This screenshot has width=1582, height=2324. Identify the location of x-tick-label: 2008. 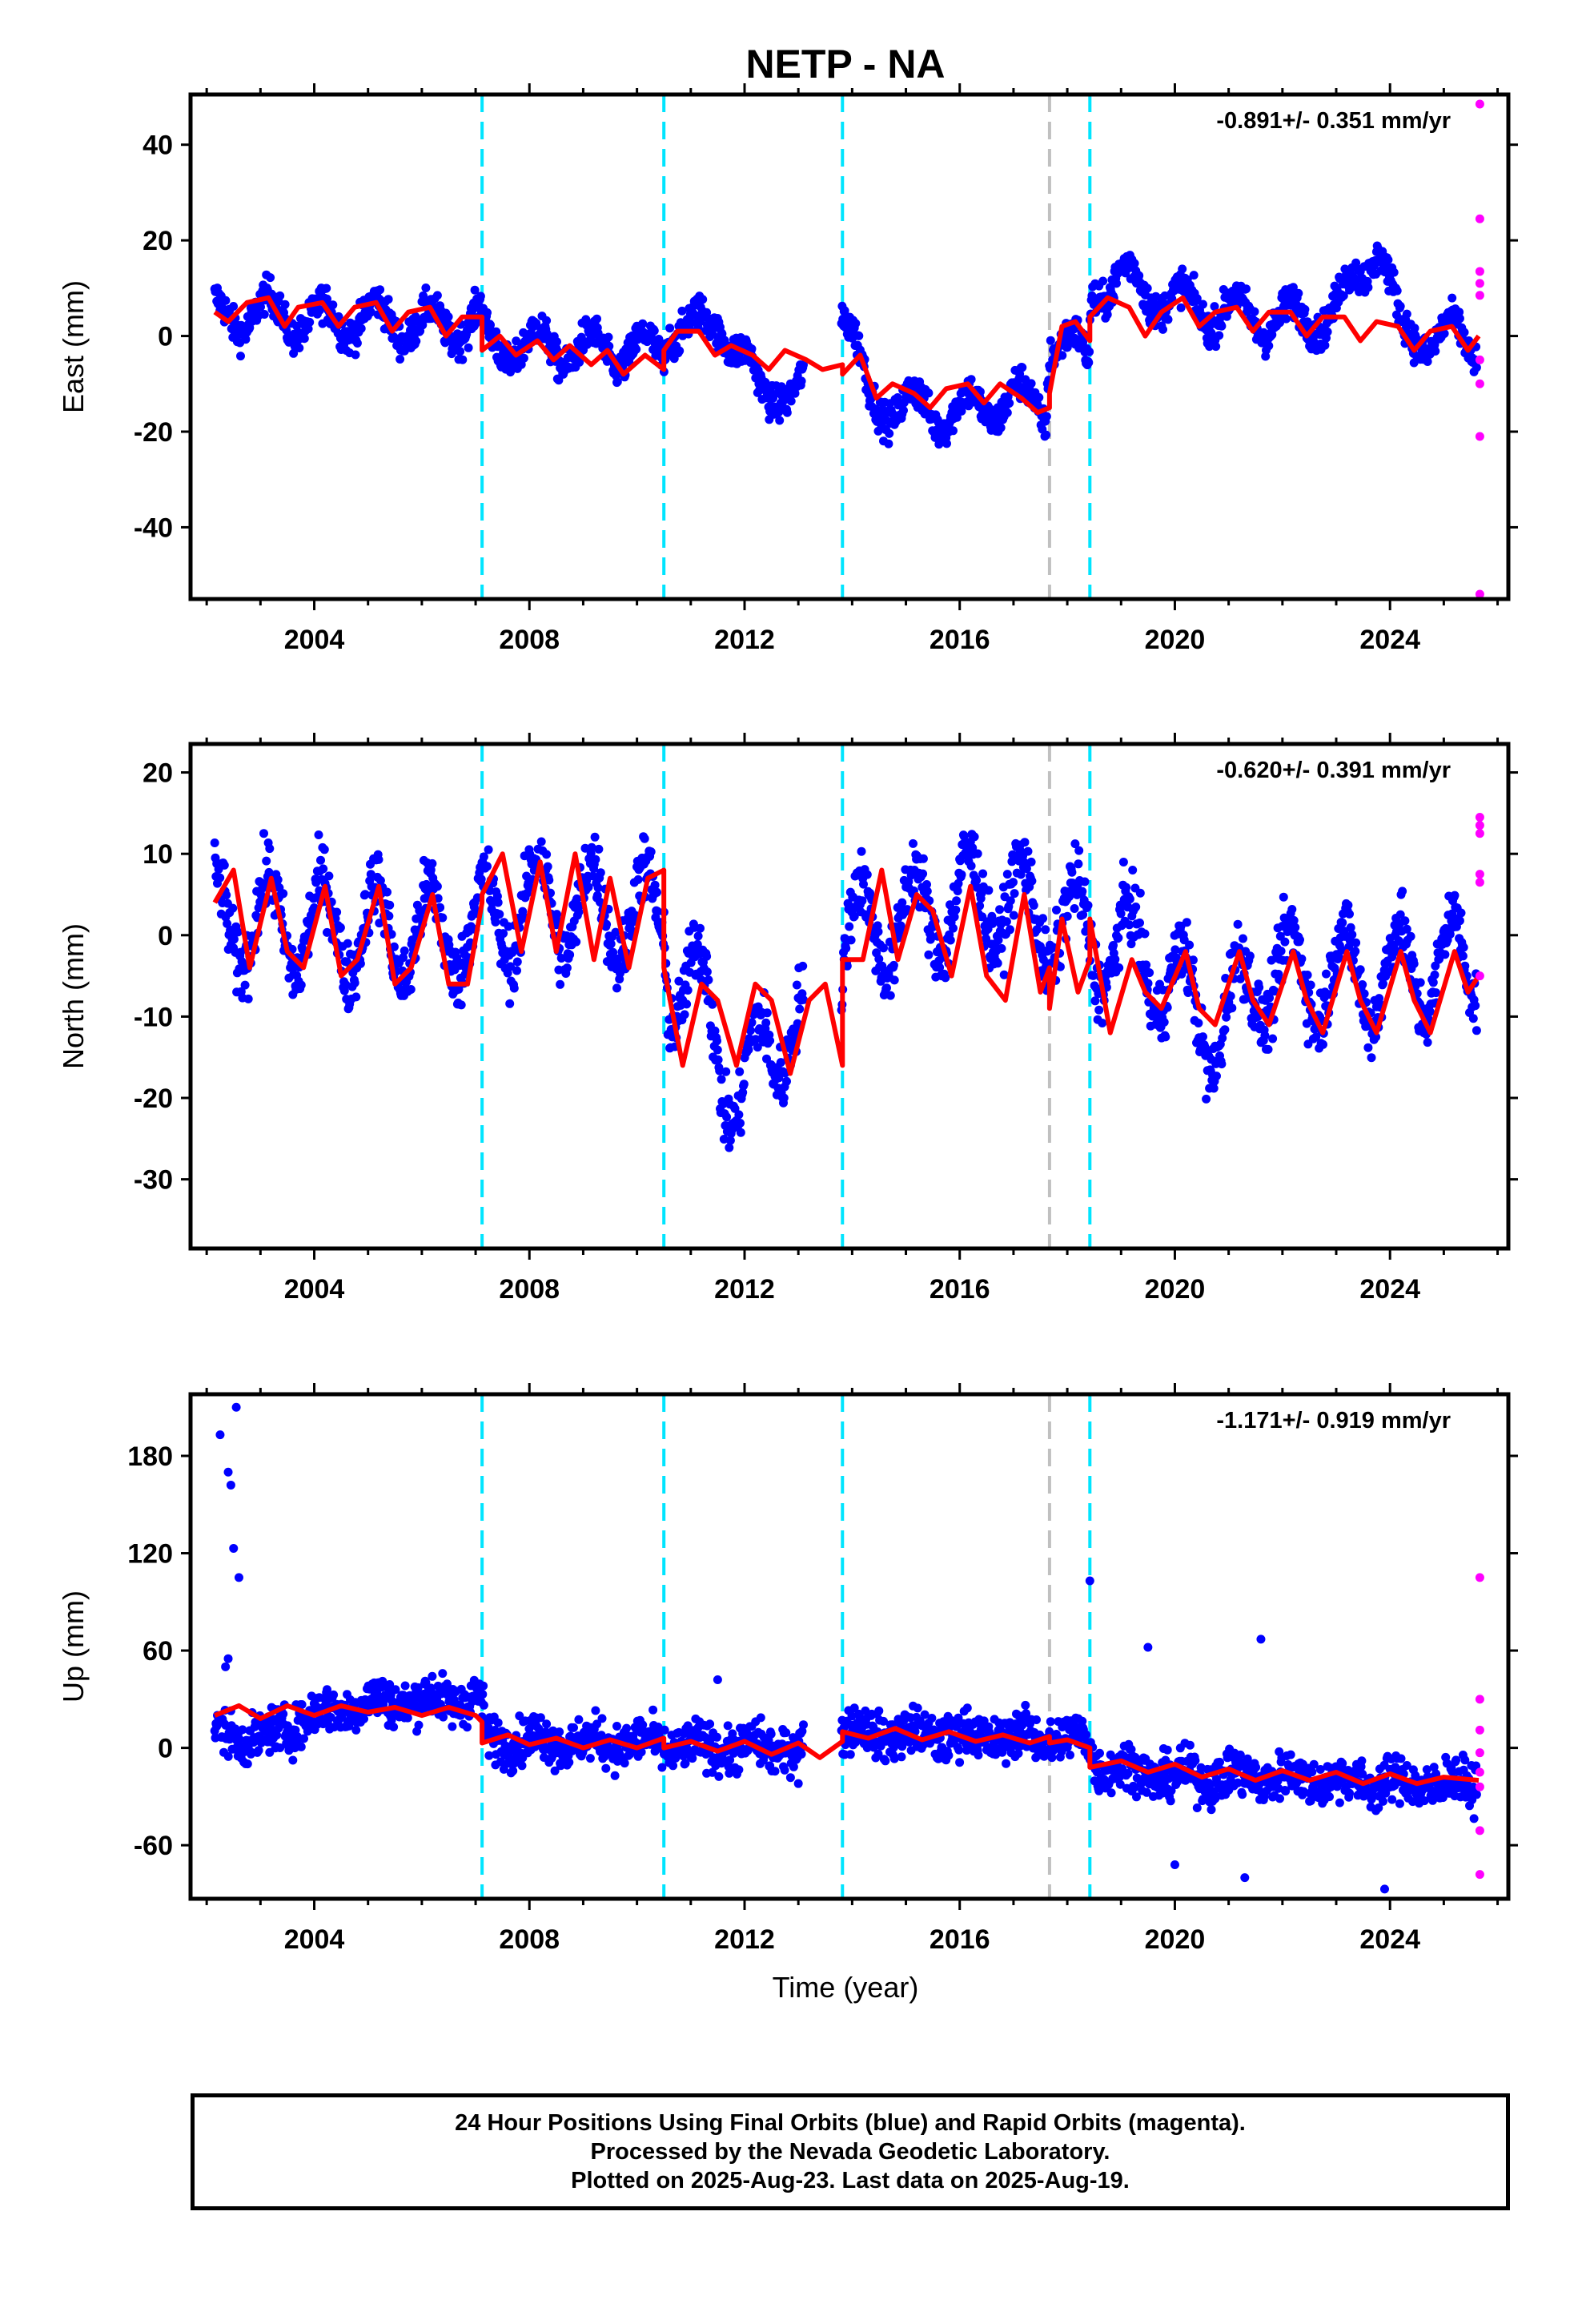
(529, 1289).